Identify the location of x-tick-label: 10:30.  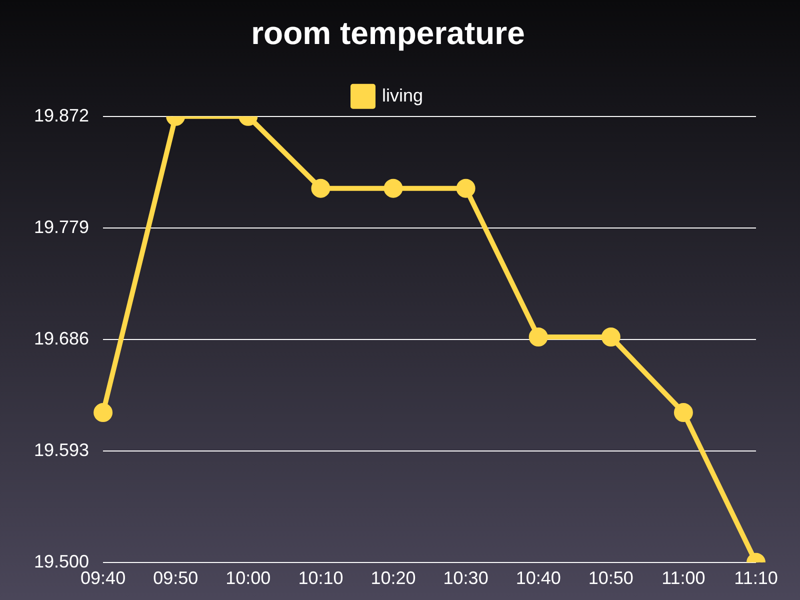
(465, 578).